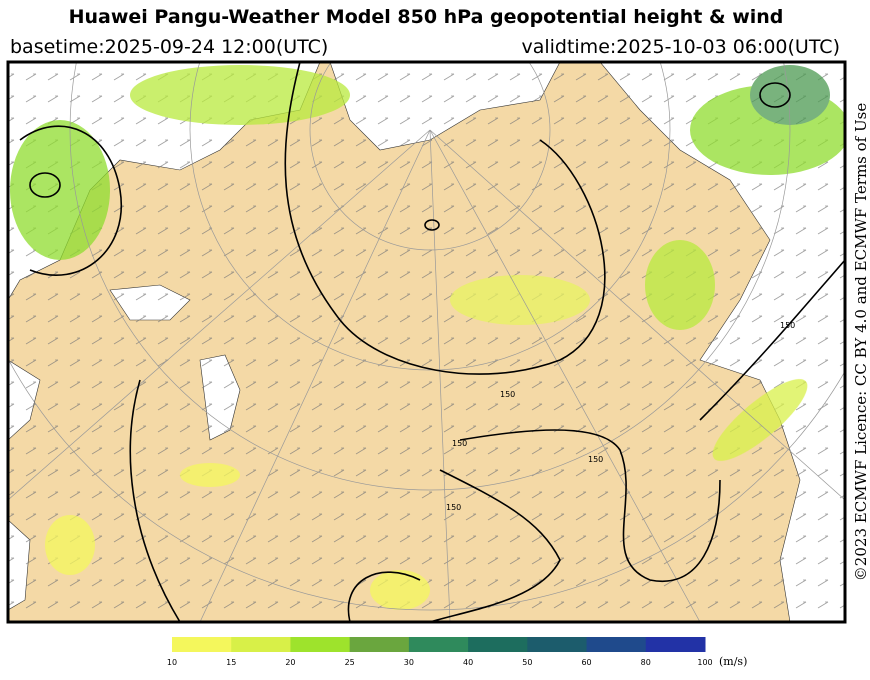  What do you see at coordinates (704, 662) in the screenshot?
I see `colorbar-tick-label: 100` at bounding box center [704, 662].